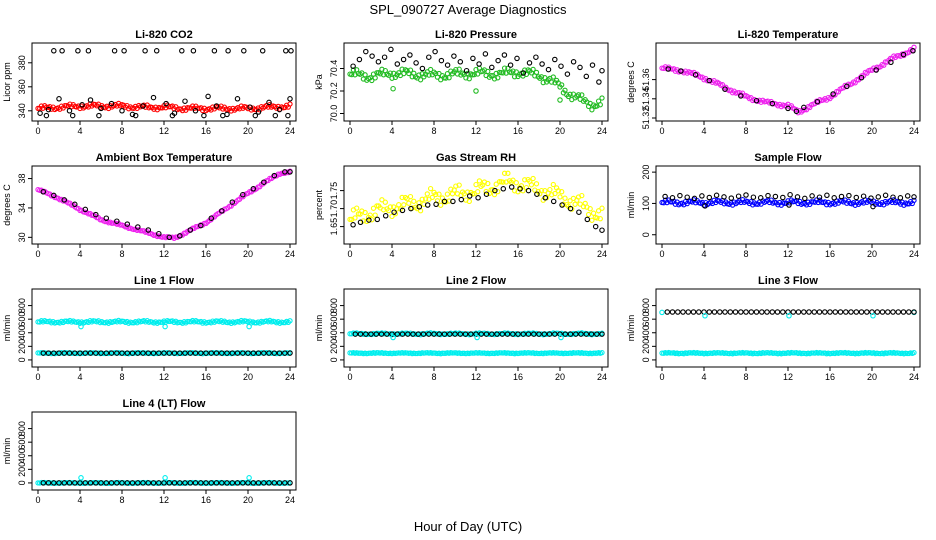 The image size is (936, 540). I want to click on x-tick-label: 8, so click(745, 377).